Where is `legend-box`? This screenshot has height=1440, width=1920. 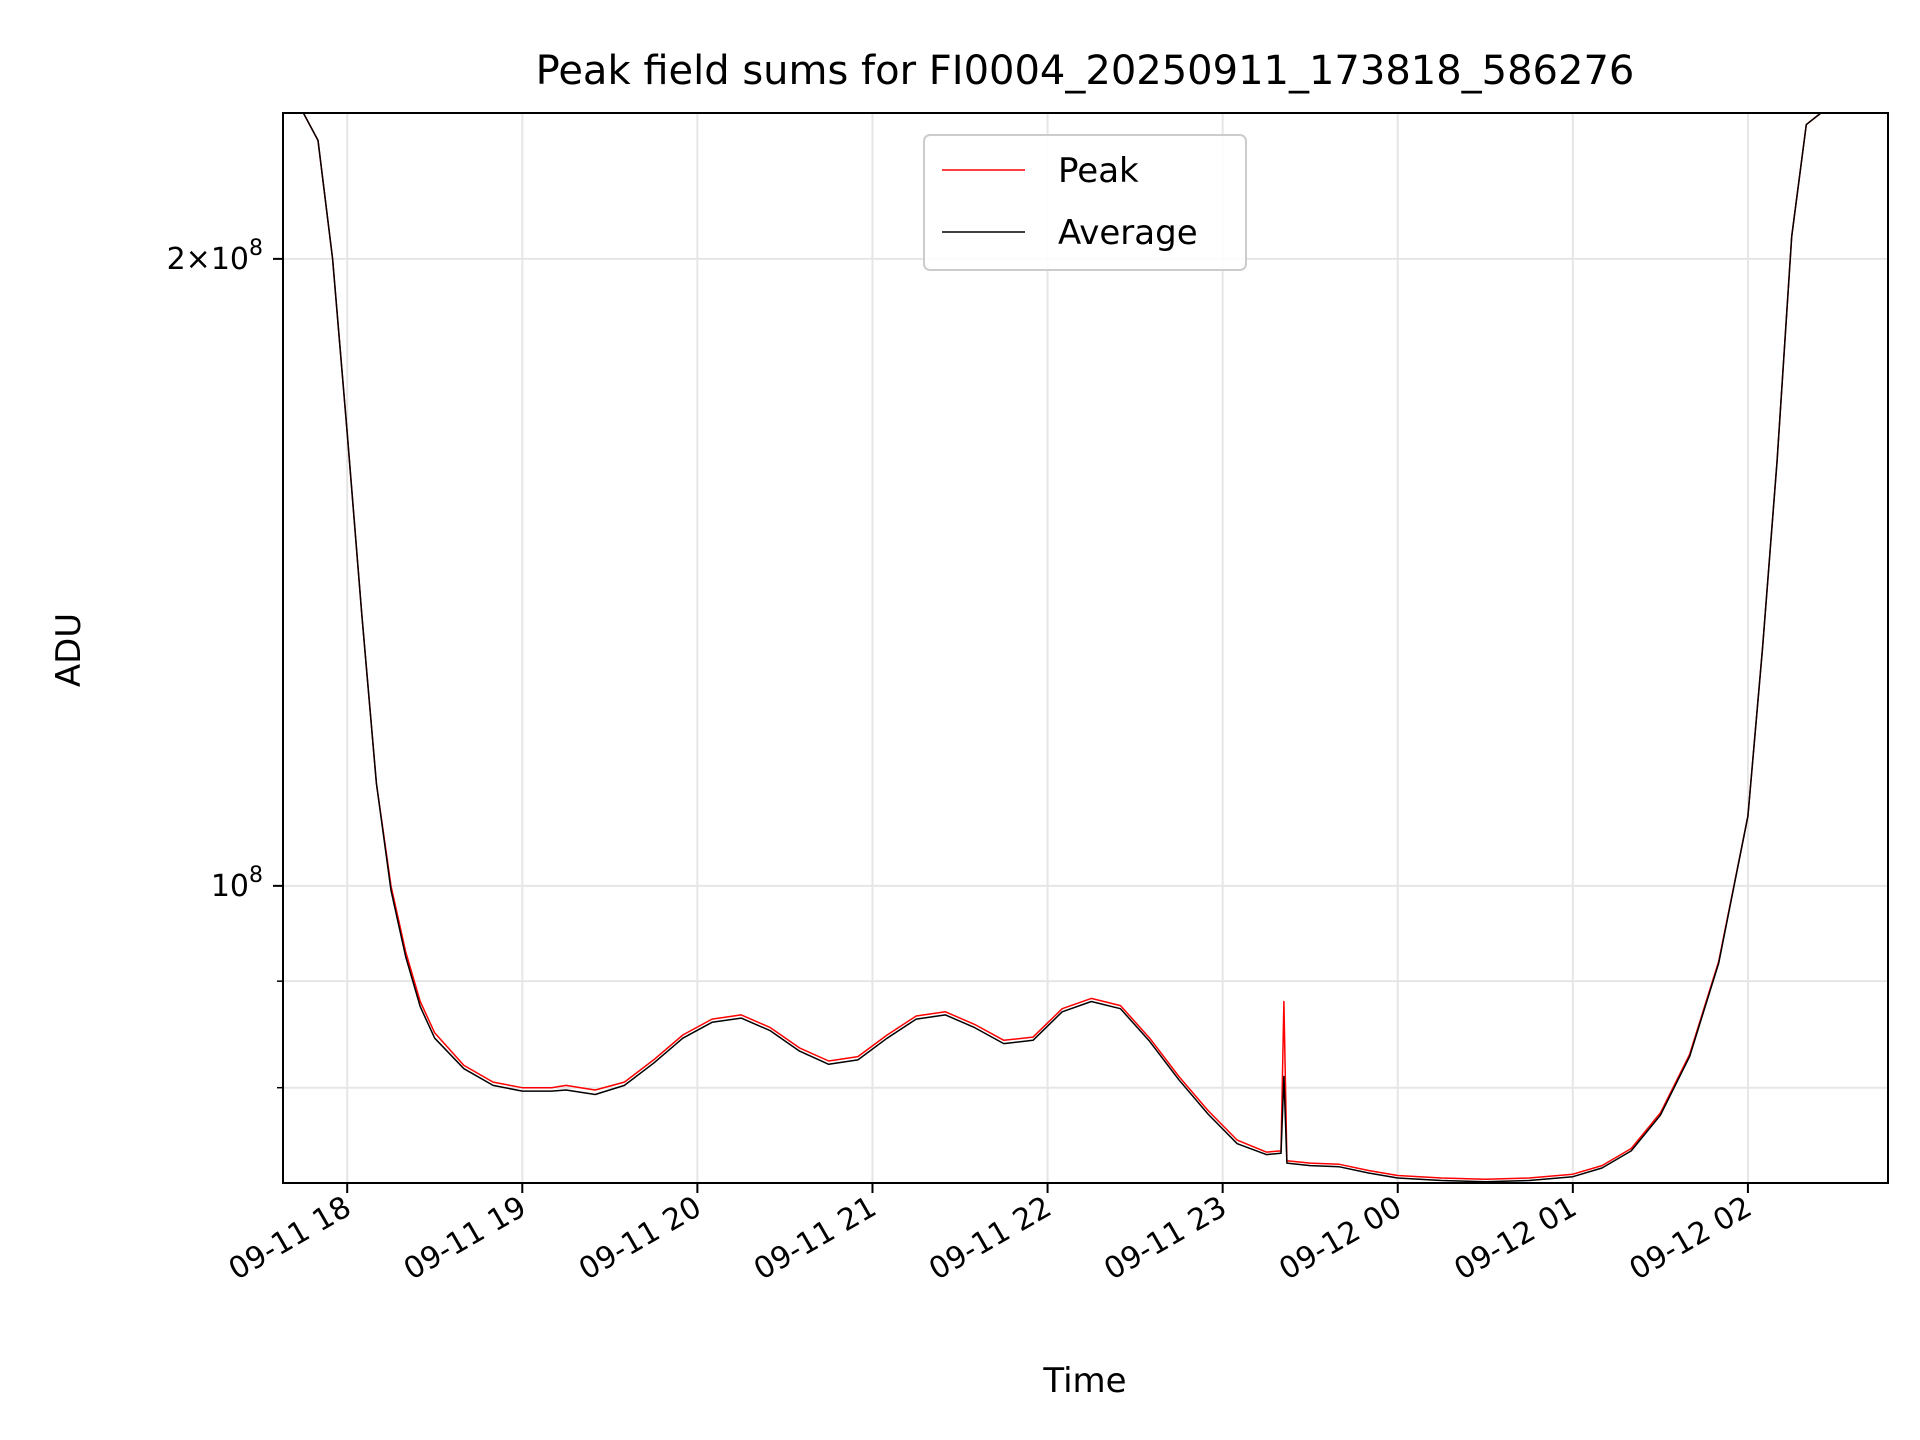 legend-box is located at coordinates (1085, 202).